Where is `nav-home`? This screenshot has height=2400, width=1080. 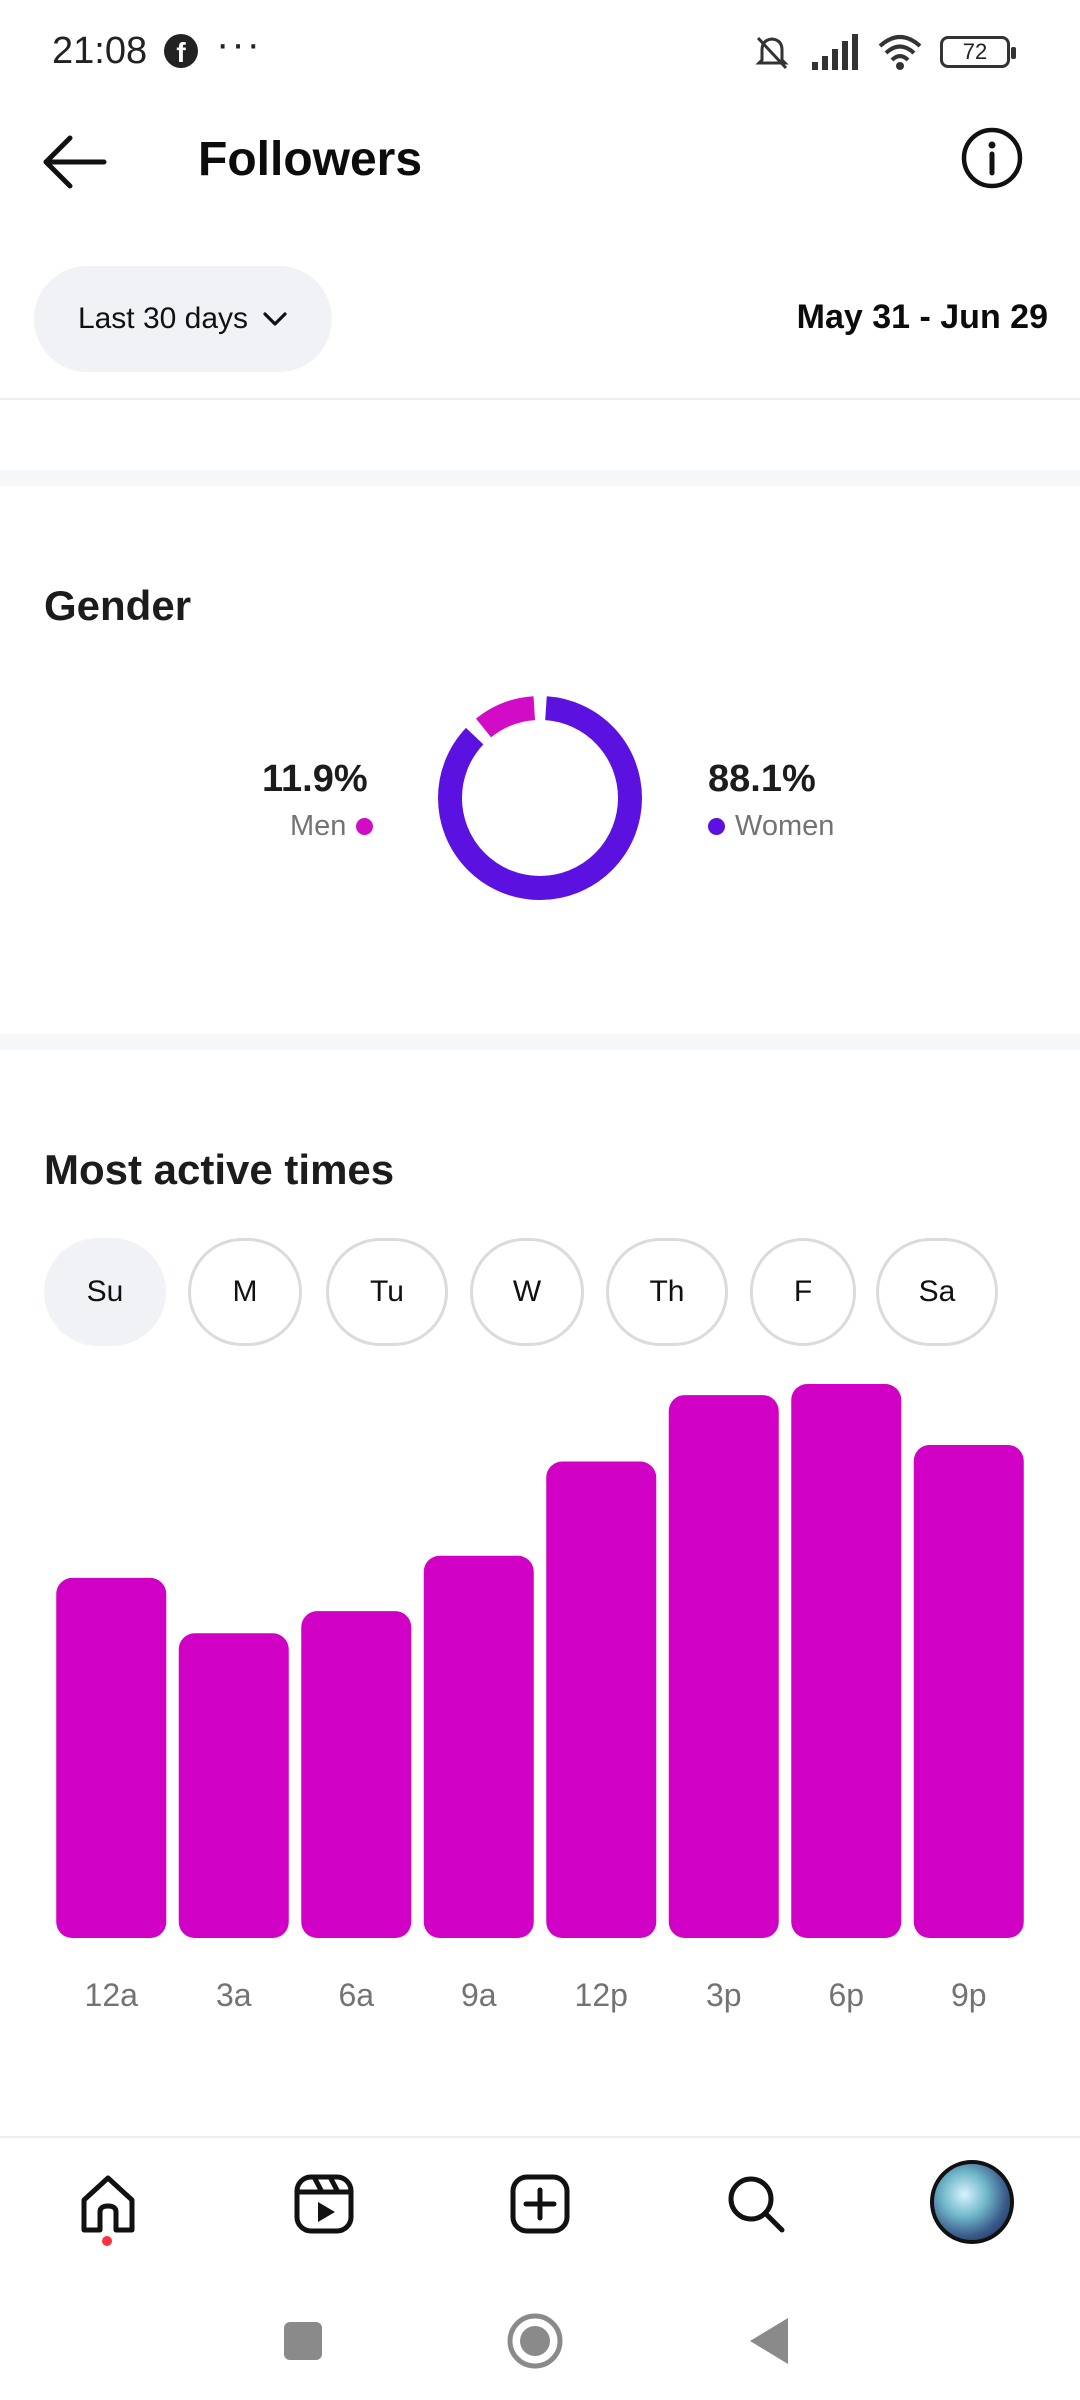
nav-home is located at coordinates (108, 2204).